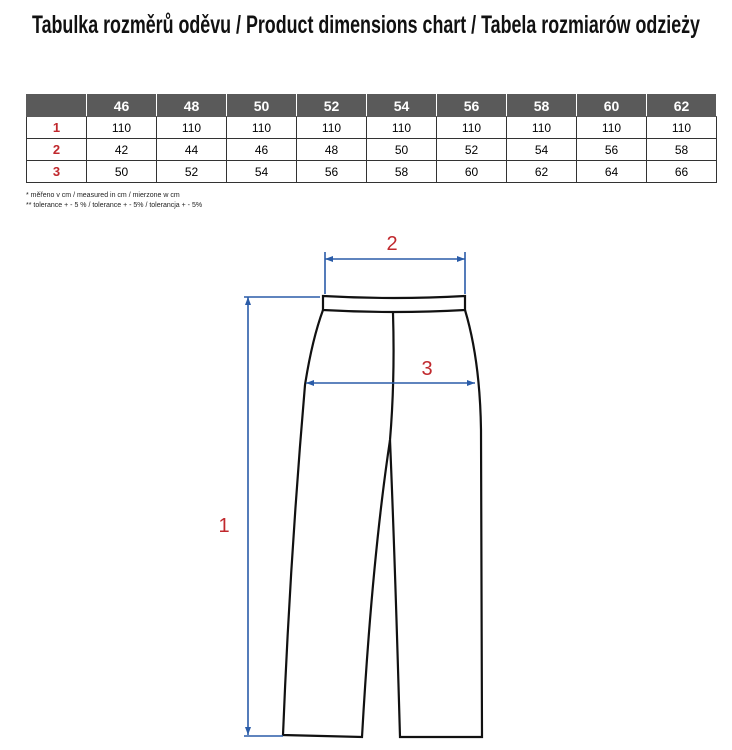 The width and height of the screenshot is (732, 750). I want to click on cell: 48, so click(331, 149).